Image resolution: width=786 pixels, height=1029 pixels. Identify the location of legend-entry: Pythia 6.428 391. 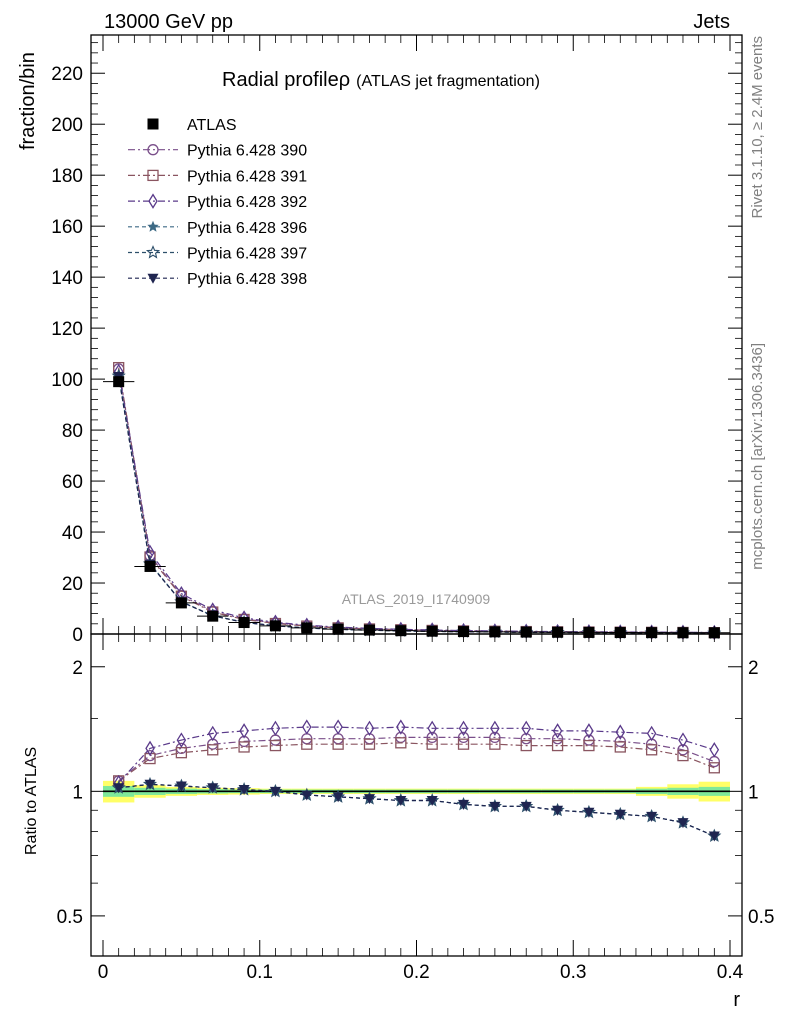
(217, 176).